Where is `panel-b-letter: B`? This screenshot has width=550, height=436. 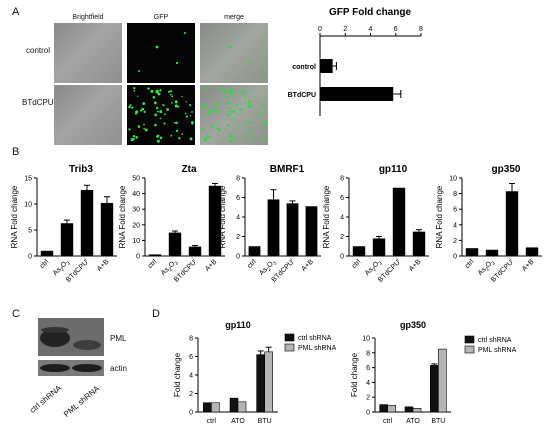 panel-b-letter: B is located at coordinates (16, 152).